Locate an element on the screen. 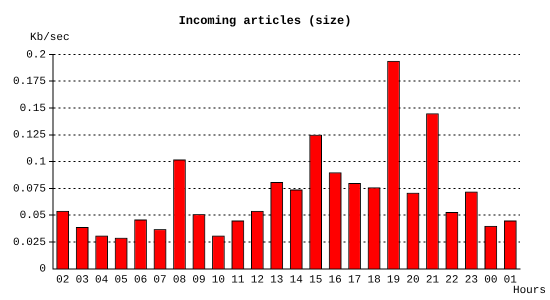 The width and height of the screenshot is (550, 300). x-tick-label: 03 is located at coordinates (82, 280).